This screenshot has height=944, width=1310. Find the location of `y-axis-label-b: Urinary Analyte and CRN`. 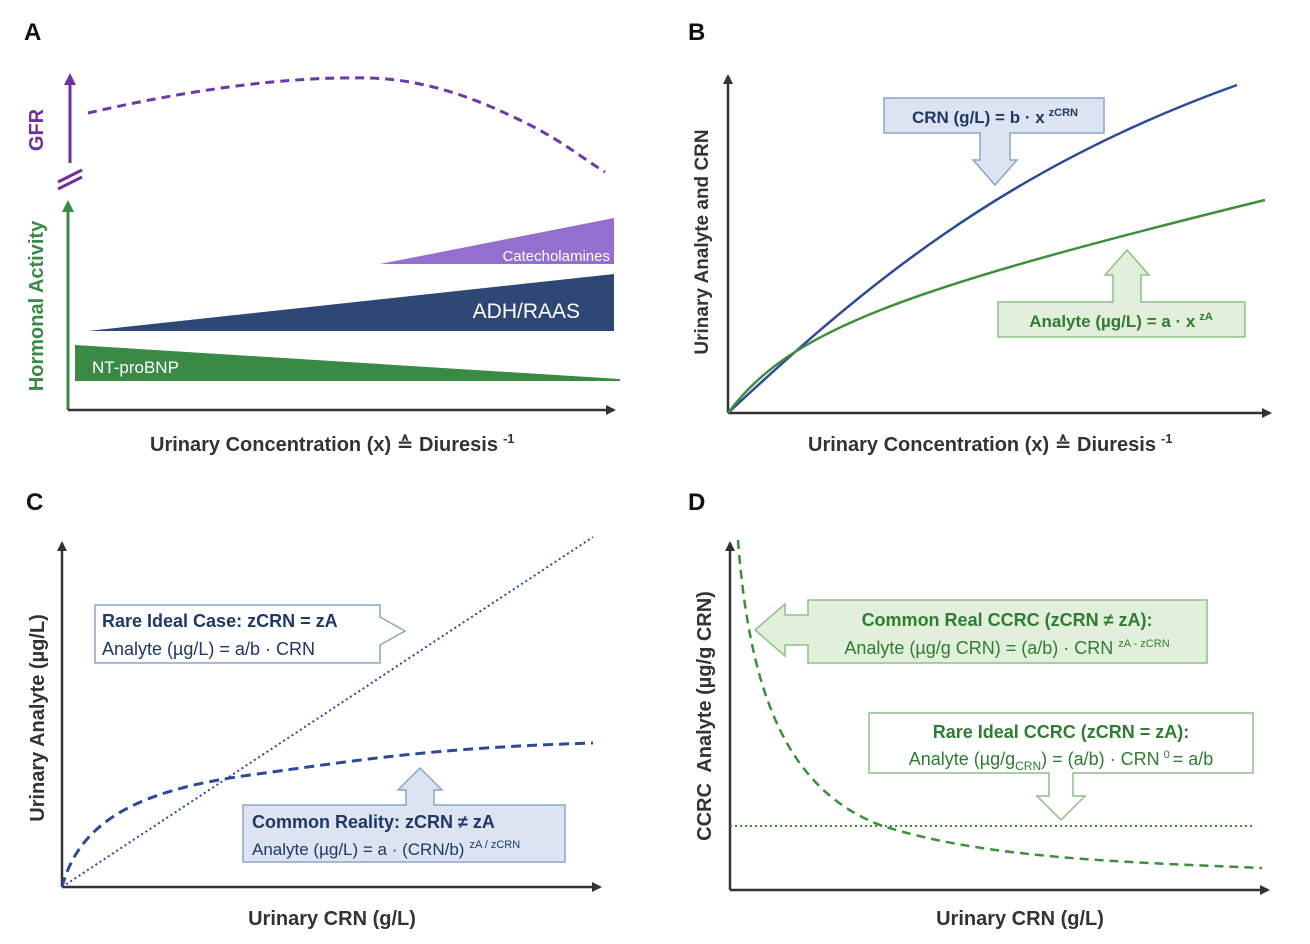

y-axis-label-b: Urinary Analyte and CRN is located at coordinates (702, 241).